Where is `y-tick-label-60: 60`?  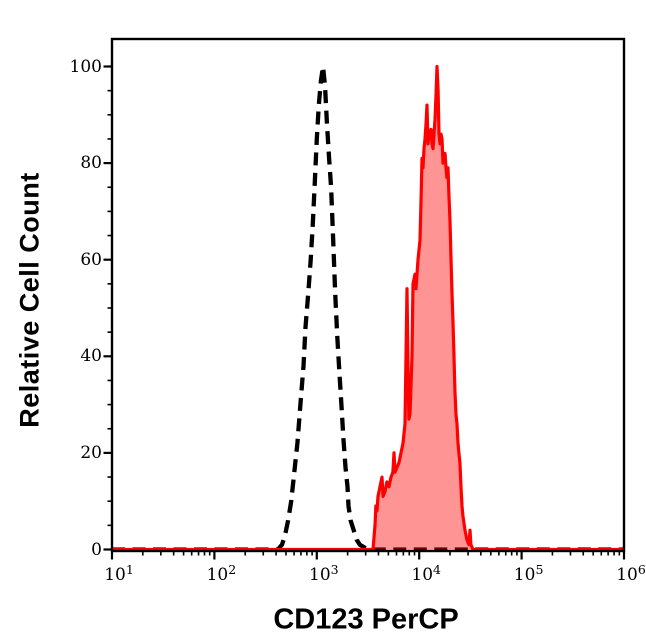 y-tick-label-60: 60 is located at coordinates (91, 259).